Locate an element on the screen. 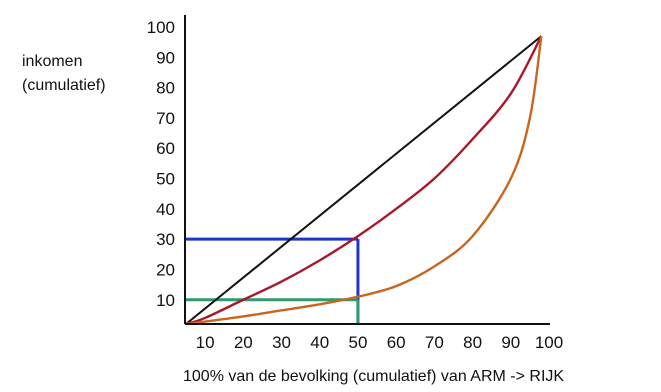 This screenshot has height=392, width=661. x-tick-label: 100 is located at coordinates (549, 342).